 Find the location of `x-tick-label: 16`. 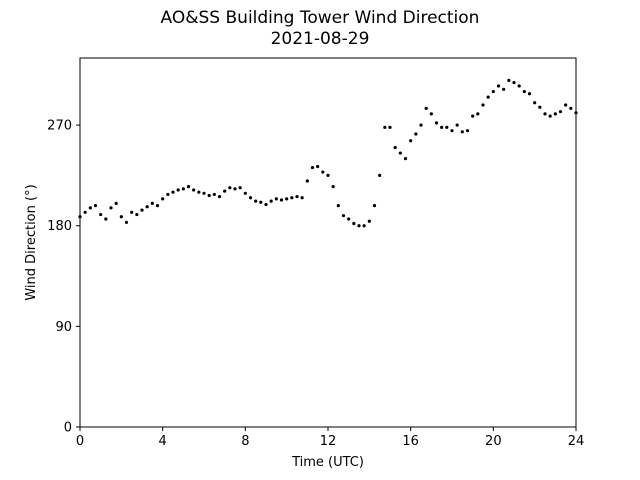

x-tick-label: 16 is located at coordinates (410, 441).